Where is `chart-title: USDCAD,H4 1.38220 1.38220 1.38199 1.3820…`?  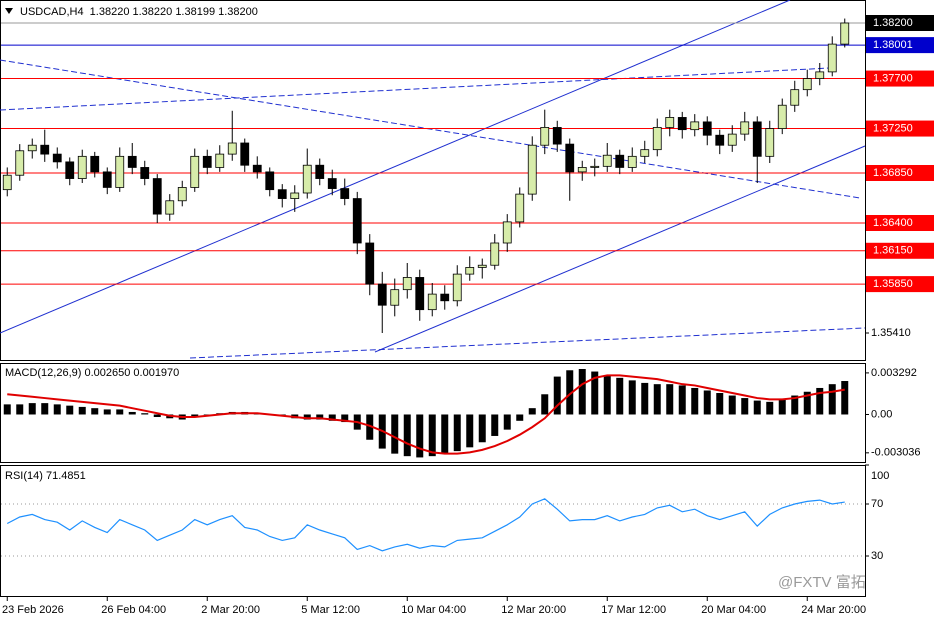
chart-title: USDCAD,H4 1.38220 1.38220 1.38199 1.3820… is located at coordinates (139, 12).